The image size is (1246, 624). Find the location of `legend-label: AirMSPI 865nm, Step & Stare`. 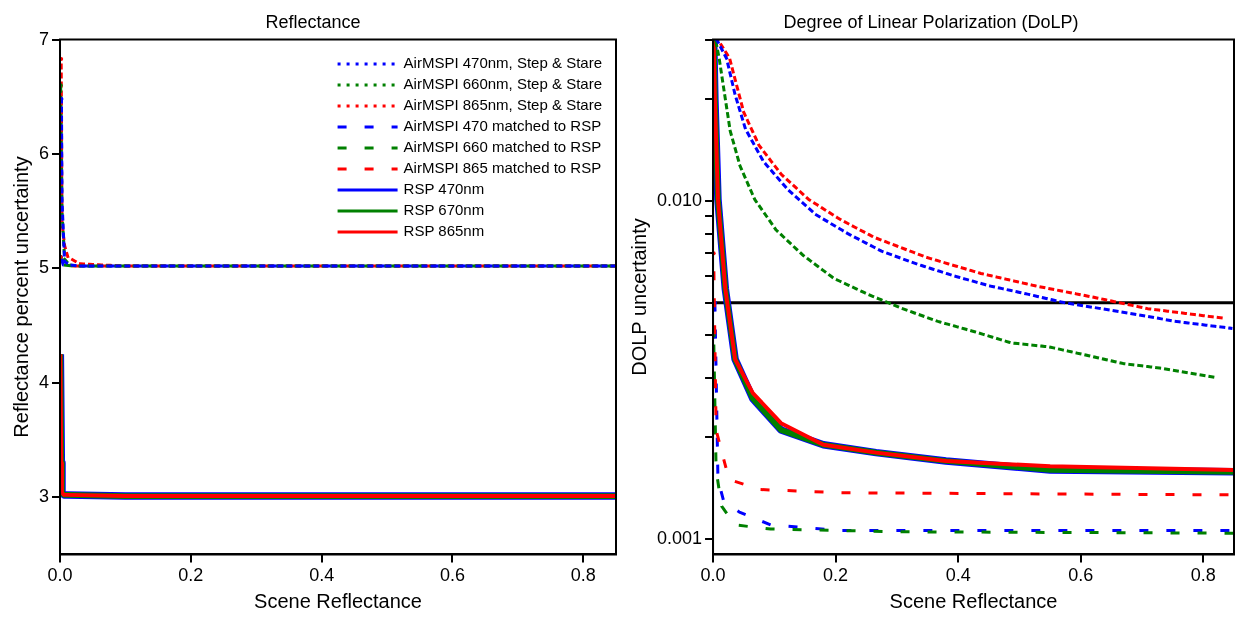

legend-label: AirMSPI 865nm, Step & Stare is located at coordinates (502, 105).